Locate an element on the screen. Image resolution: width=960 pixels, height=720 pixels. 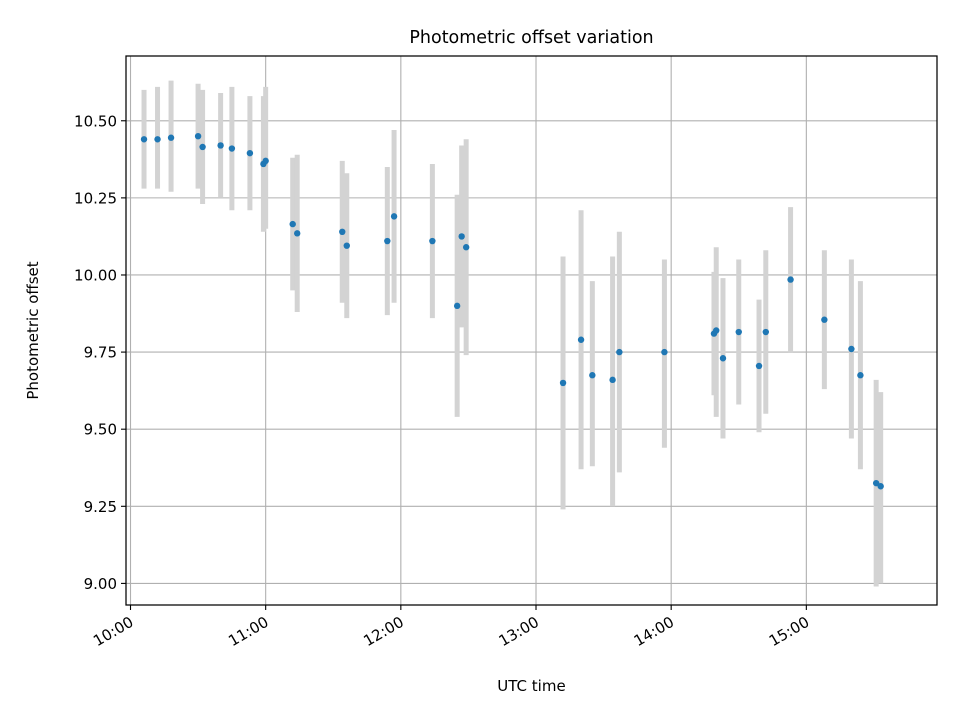
y-tick-label: 9.50 is located at coordinates (100, 430).